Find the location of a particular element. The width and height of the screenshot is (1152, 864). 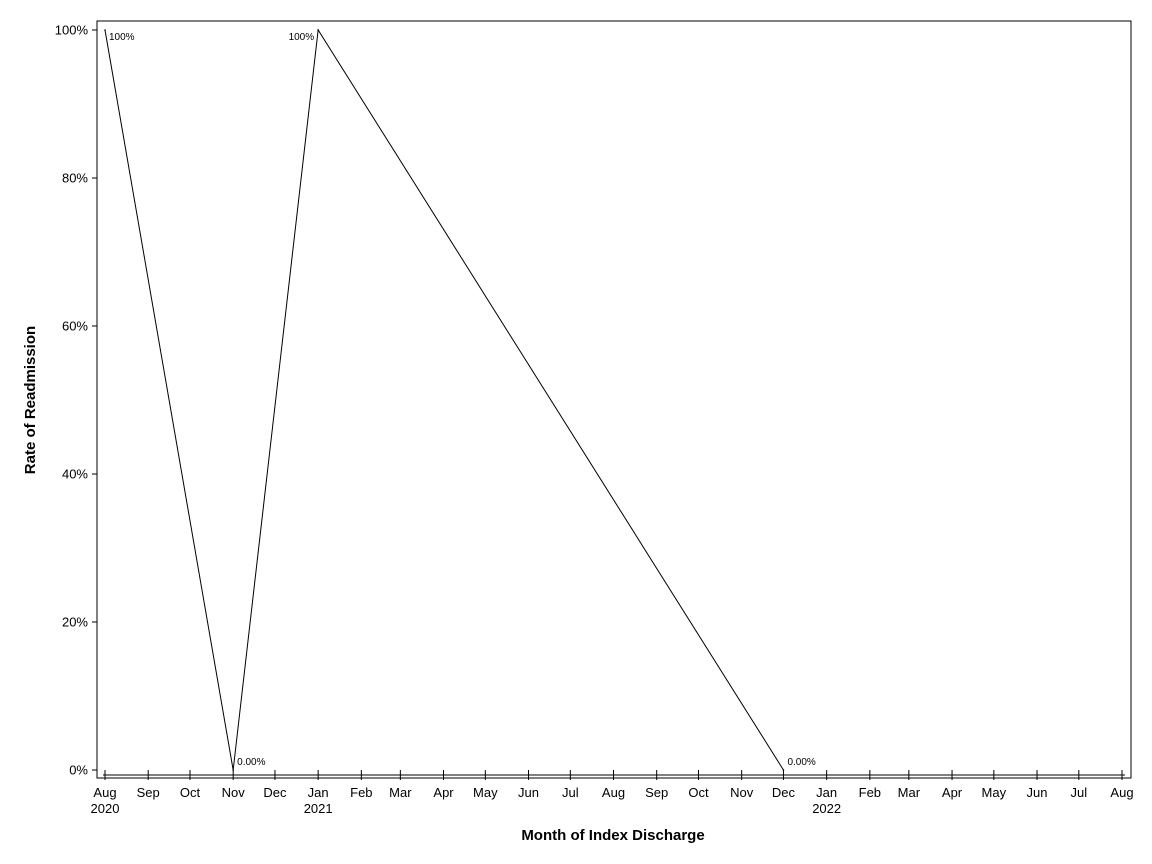

x-year-label: 2022 is located at coordinates (826, 808).